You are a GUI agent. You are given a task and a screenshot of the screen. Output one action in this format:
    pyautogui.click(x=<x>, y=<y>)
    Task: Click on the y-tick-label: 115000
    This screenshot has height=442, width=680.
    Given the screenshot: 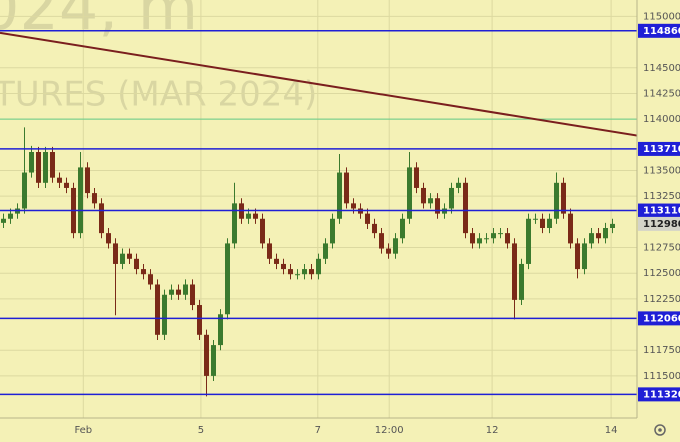 What is the action you would take?
    pyautogui.click(x=661, y=16)
    